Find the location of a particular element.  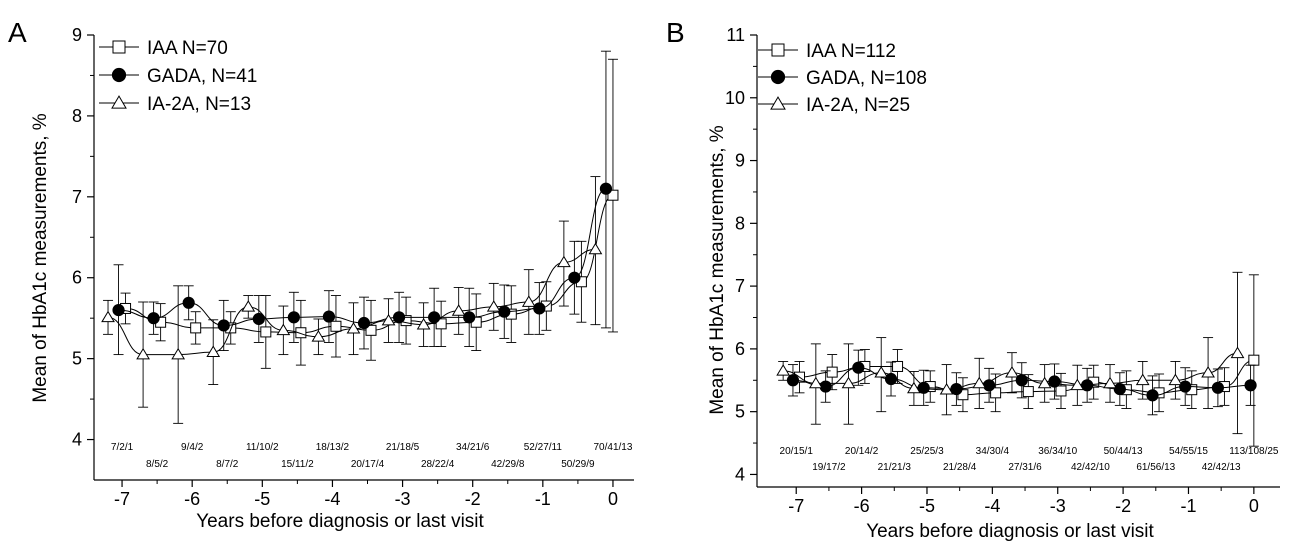

panel-a-y-tick-label: 4 is located at coordinates (77, 440).